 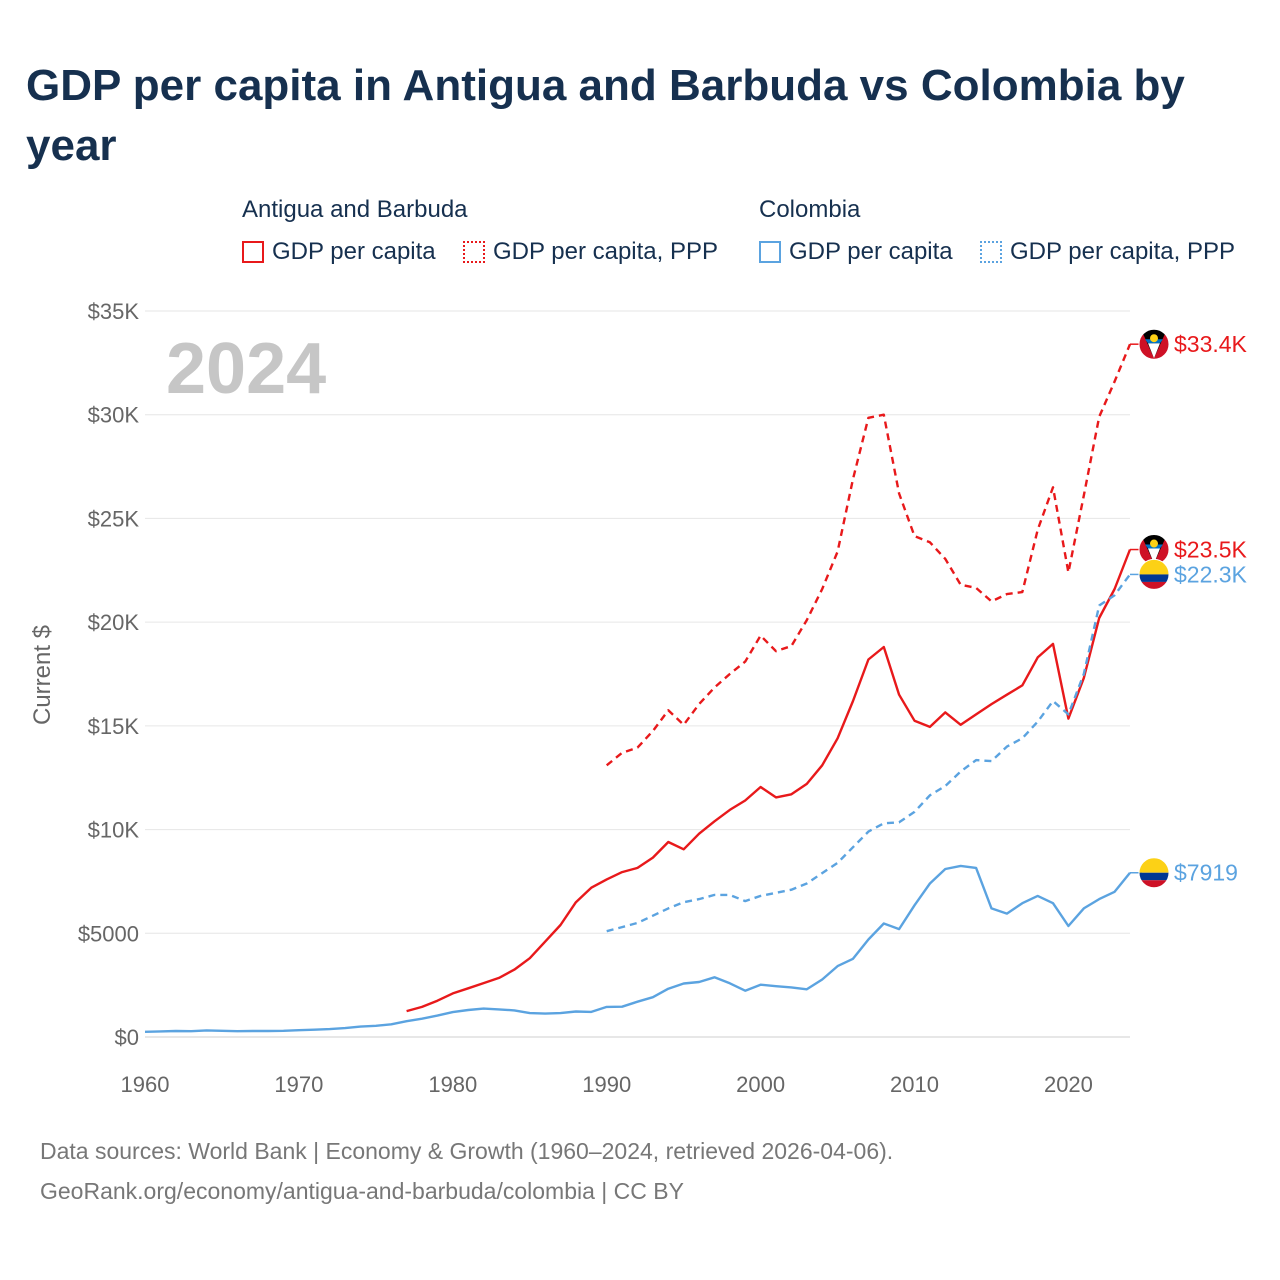 I want to click on legend-item-antigua-gdp-ppp: GDP per capita, PPP, so click(x=590, y=252).